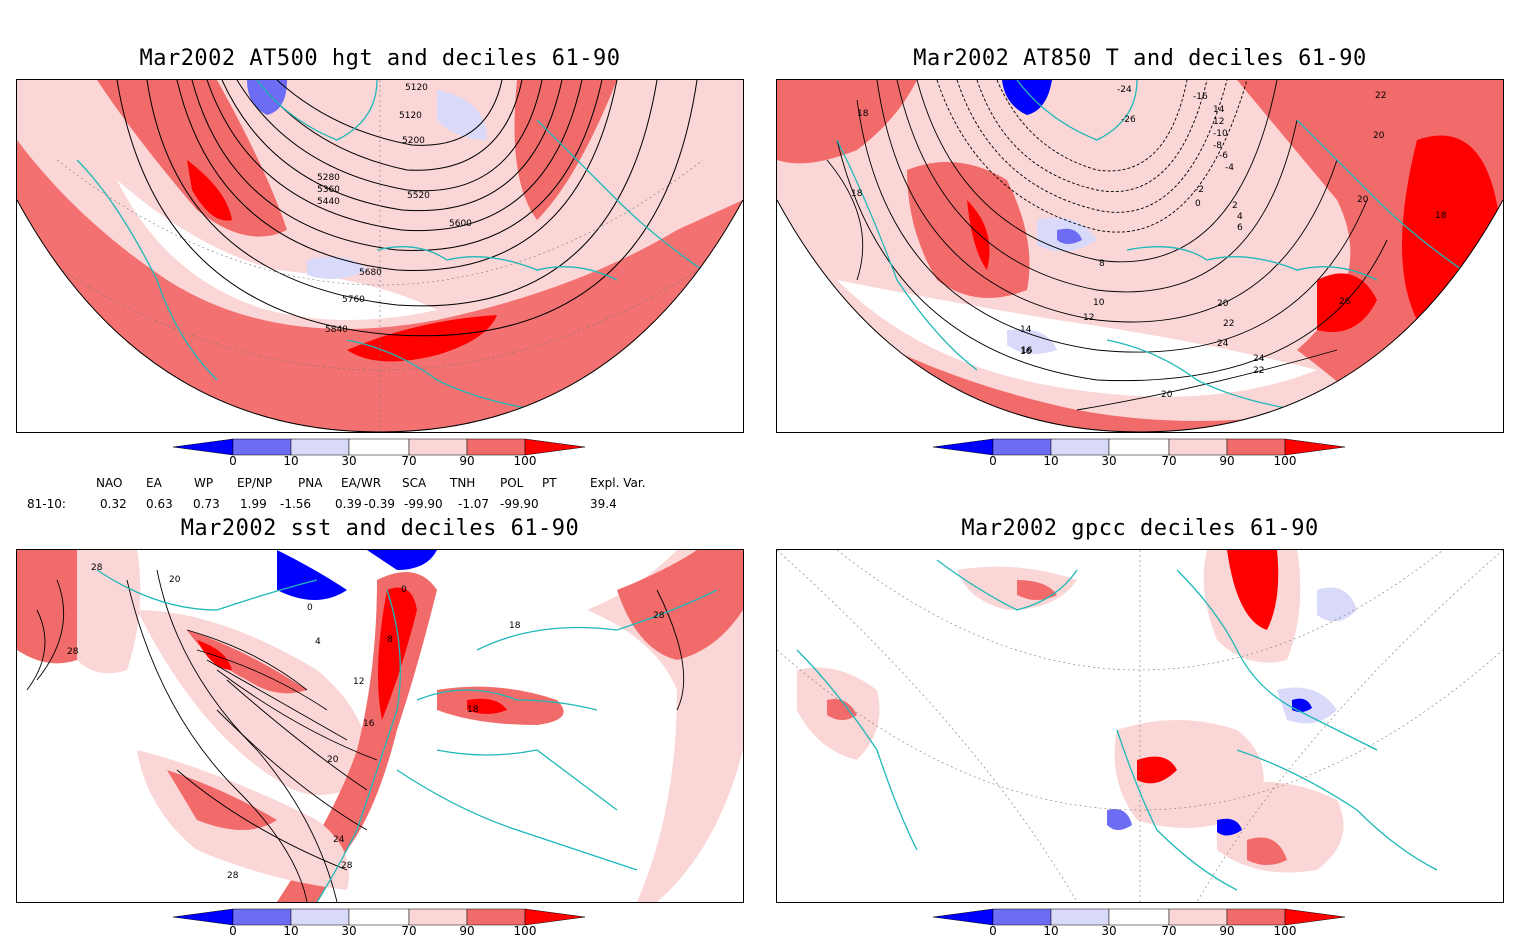  I want to click on shade-white-band, so click(1077, 338).